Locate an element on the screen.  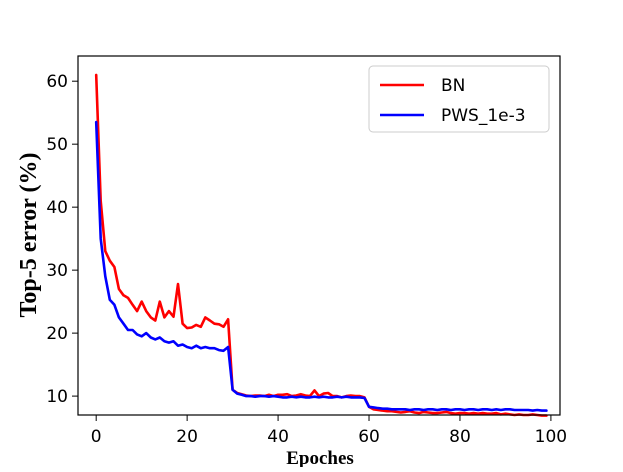
y-tick-label: 40 is located at coordinates (57, 208).